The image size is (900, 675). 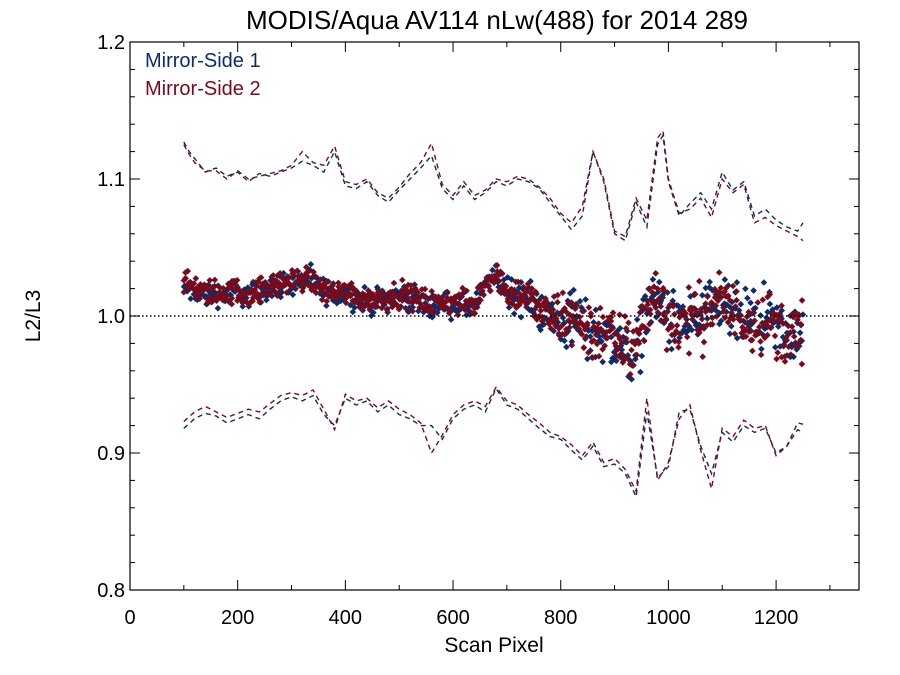 What do you see at coordinates (493, 187) in the screenshot?
I see `series-1-upper-bound-line` at bounding box center [493, 187].